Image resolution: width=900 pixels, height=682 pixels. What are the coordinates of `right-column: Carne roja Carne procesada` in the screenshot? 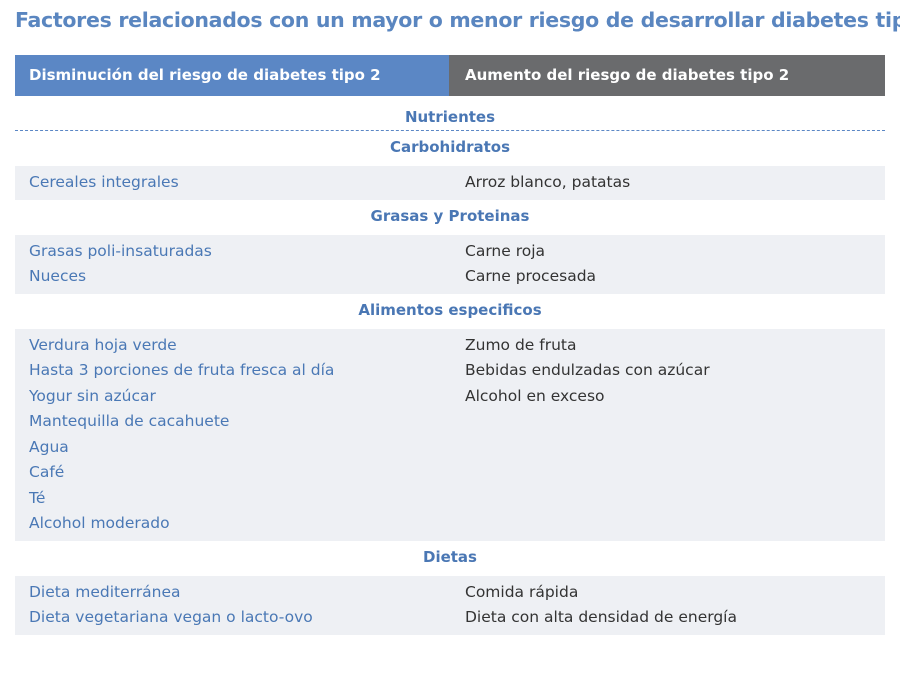 It's located at (667, 264).